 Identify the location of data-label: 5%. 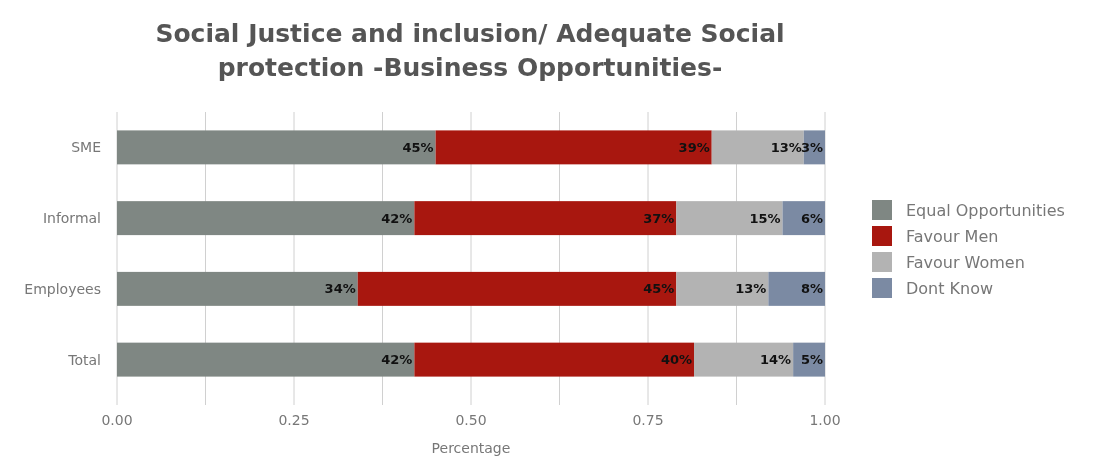
(811, 360).